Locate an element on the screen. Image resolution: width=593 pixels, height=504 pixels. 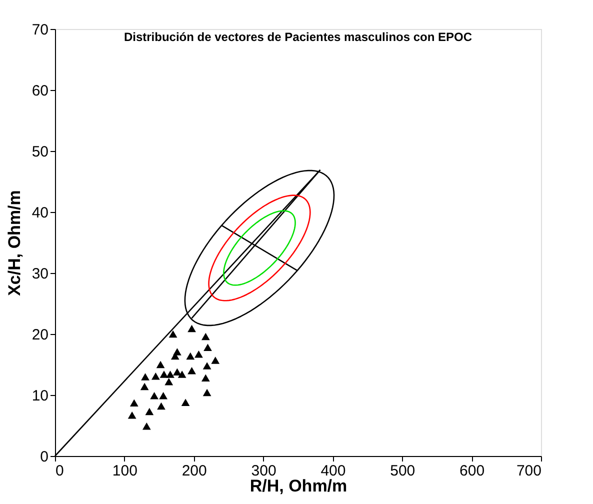
x-tick-label: 0 is located at coordinates (60, 471).